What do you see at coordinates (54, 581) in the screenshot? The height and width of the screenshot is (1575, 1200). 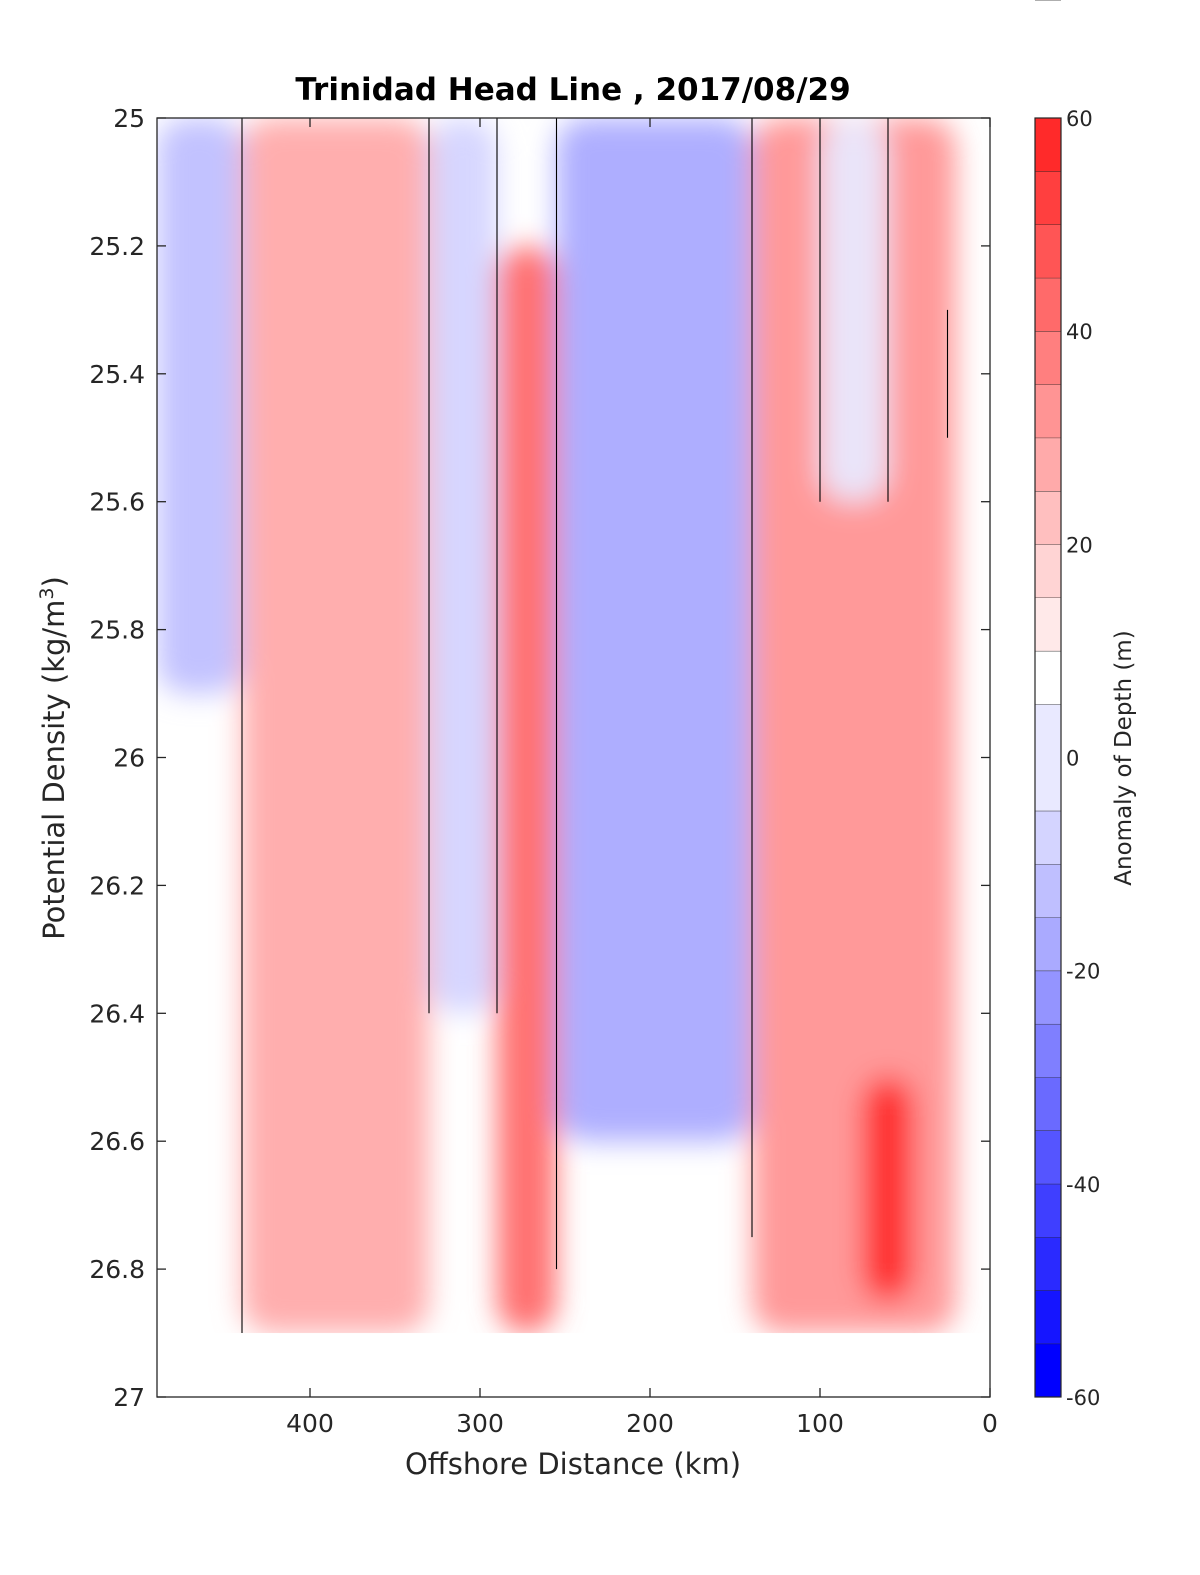 I see `y-axis-label-suffix: )` at bounding box center [54, 581].